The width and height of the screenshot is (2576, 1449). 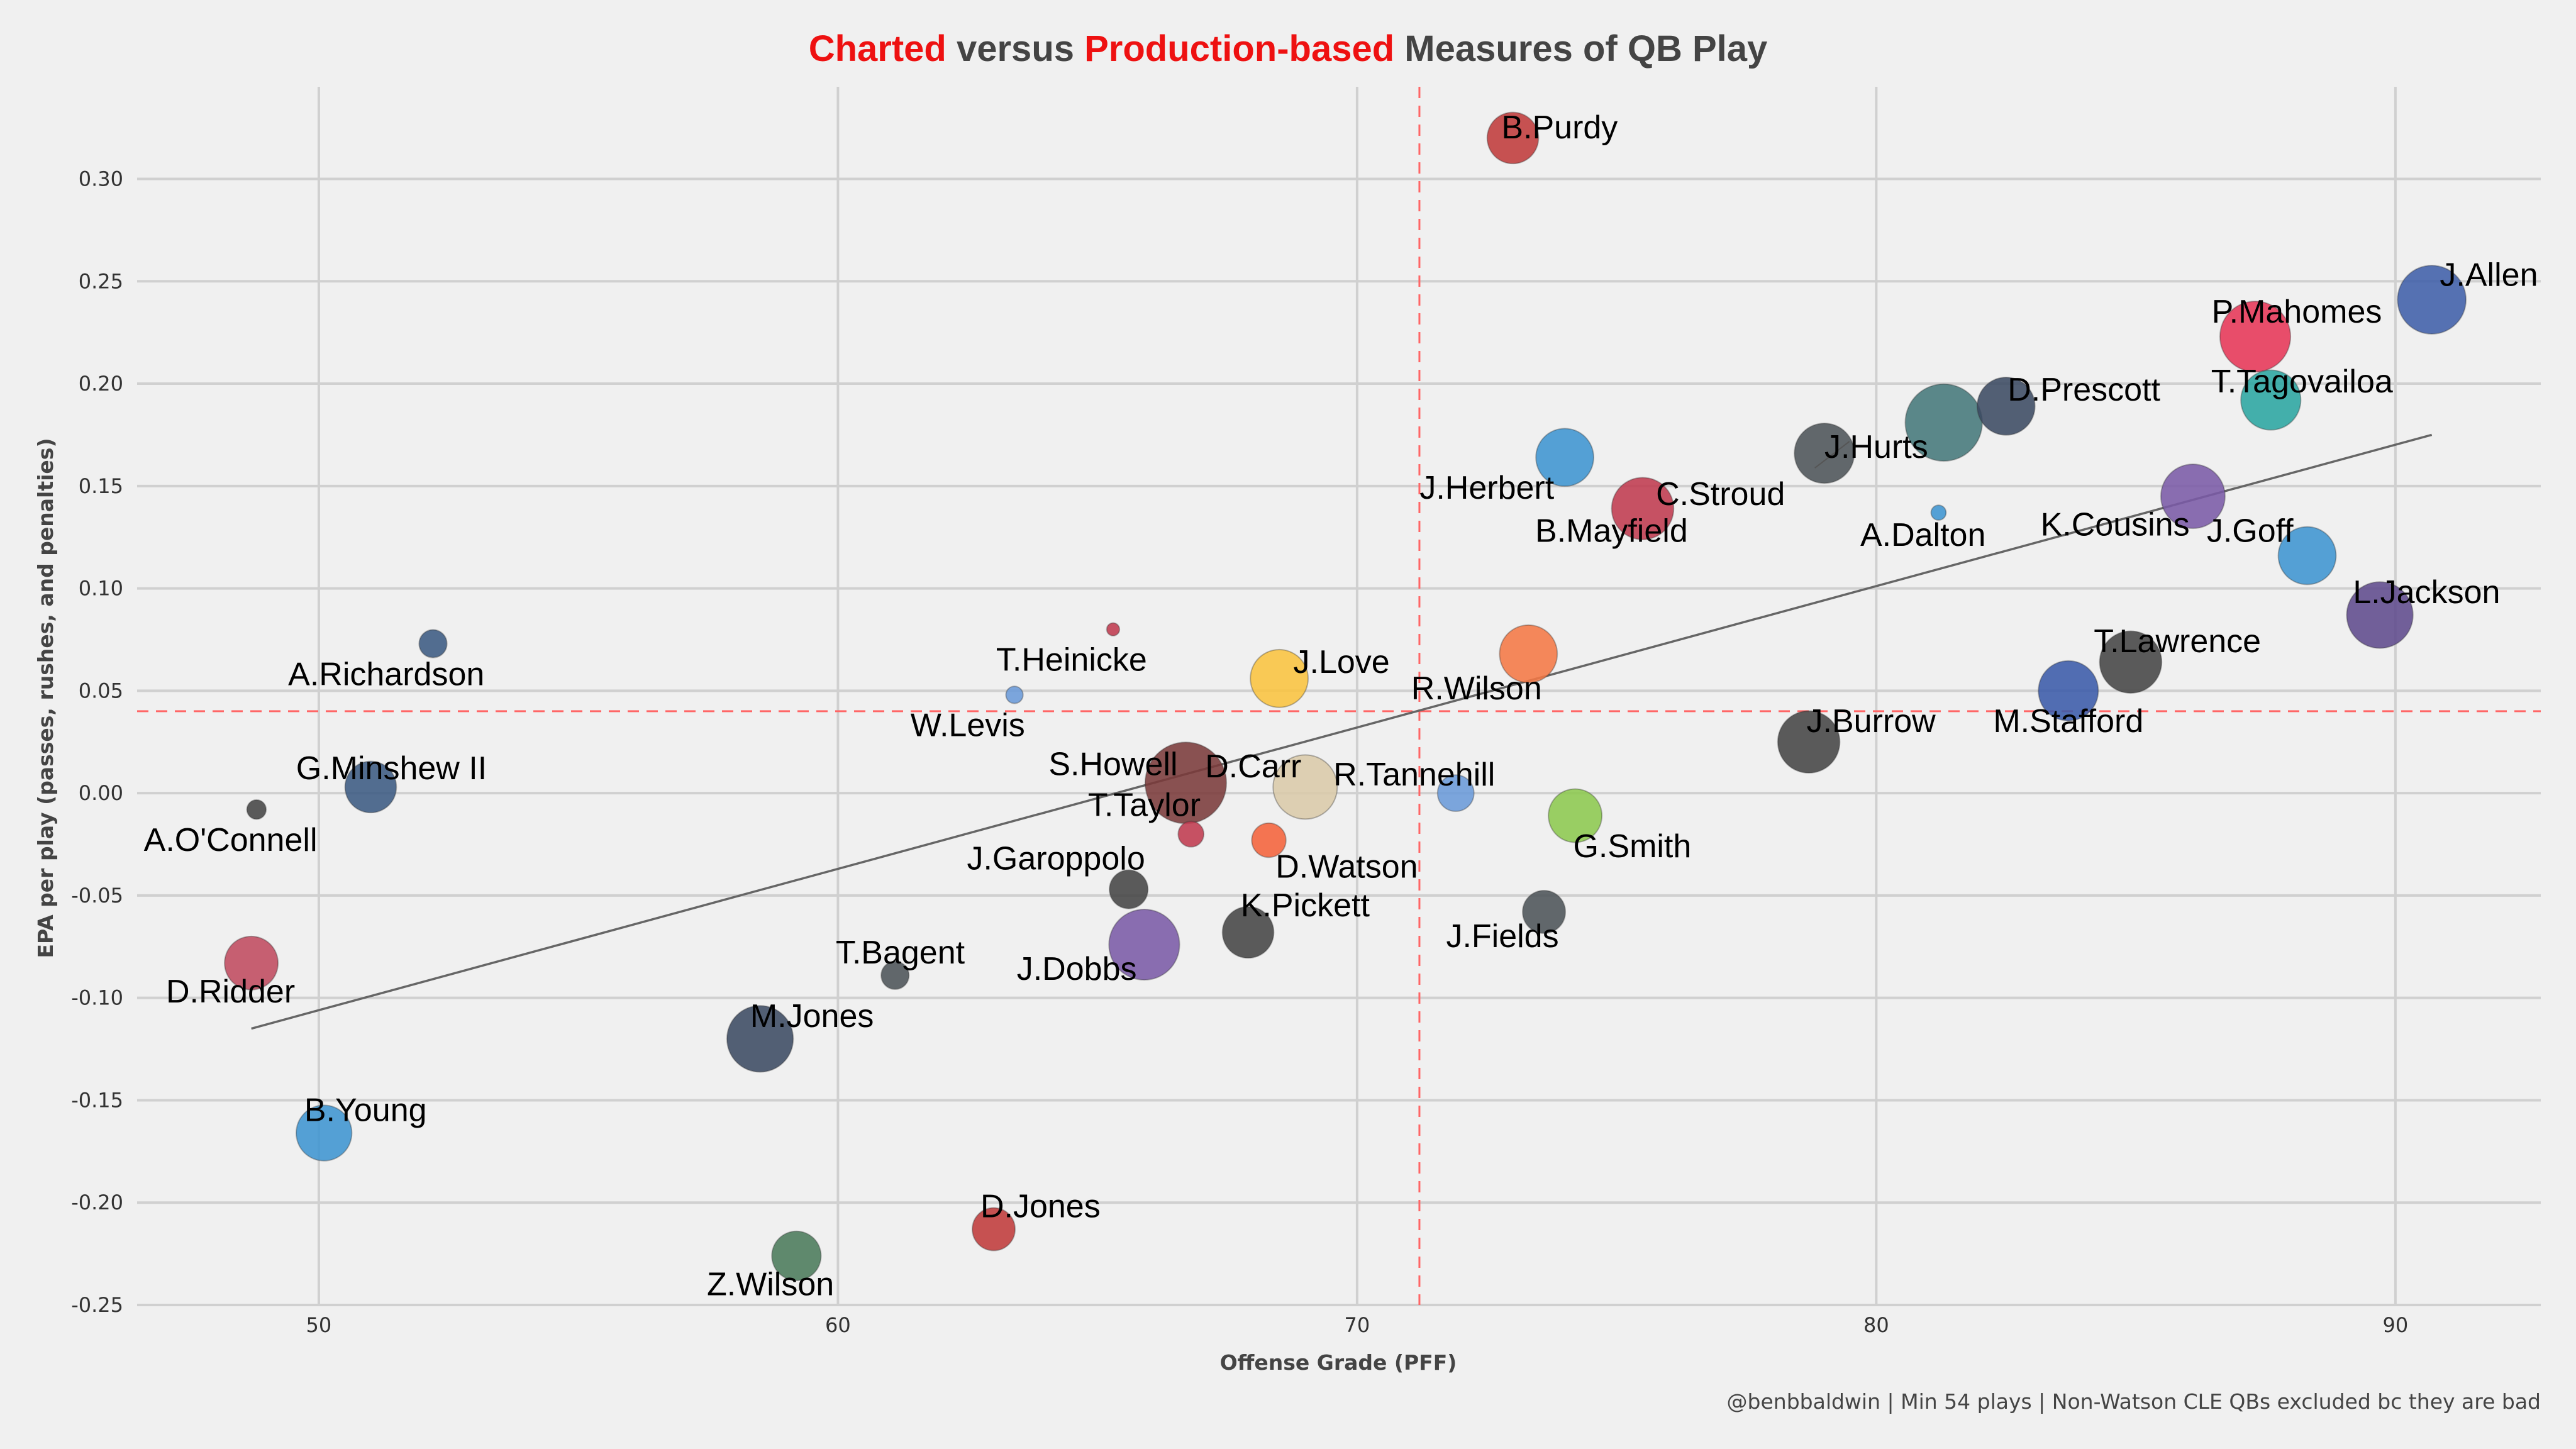 I want to click on label-a-o-connell: A.O'Connell, so click(x=231, y=840).